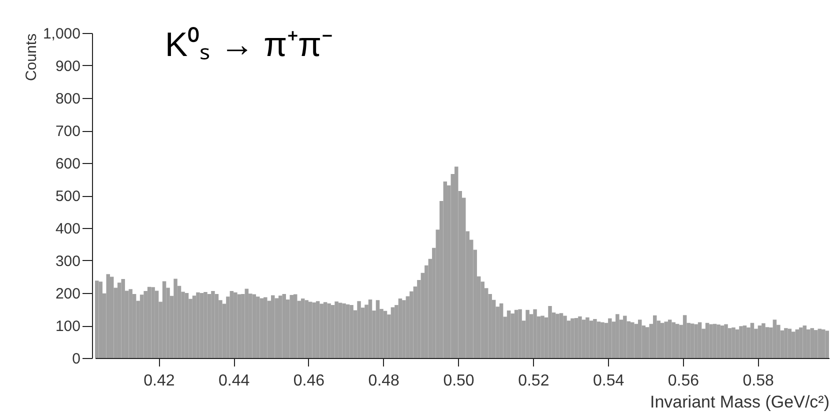  I want to click on x-tick-label: 0.52, so click(534, 381).